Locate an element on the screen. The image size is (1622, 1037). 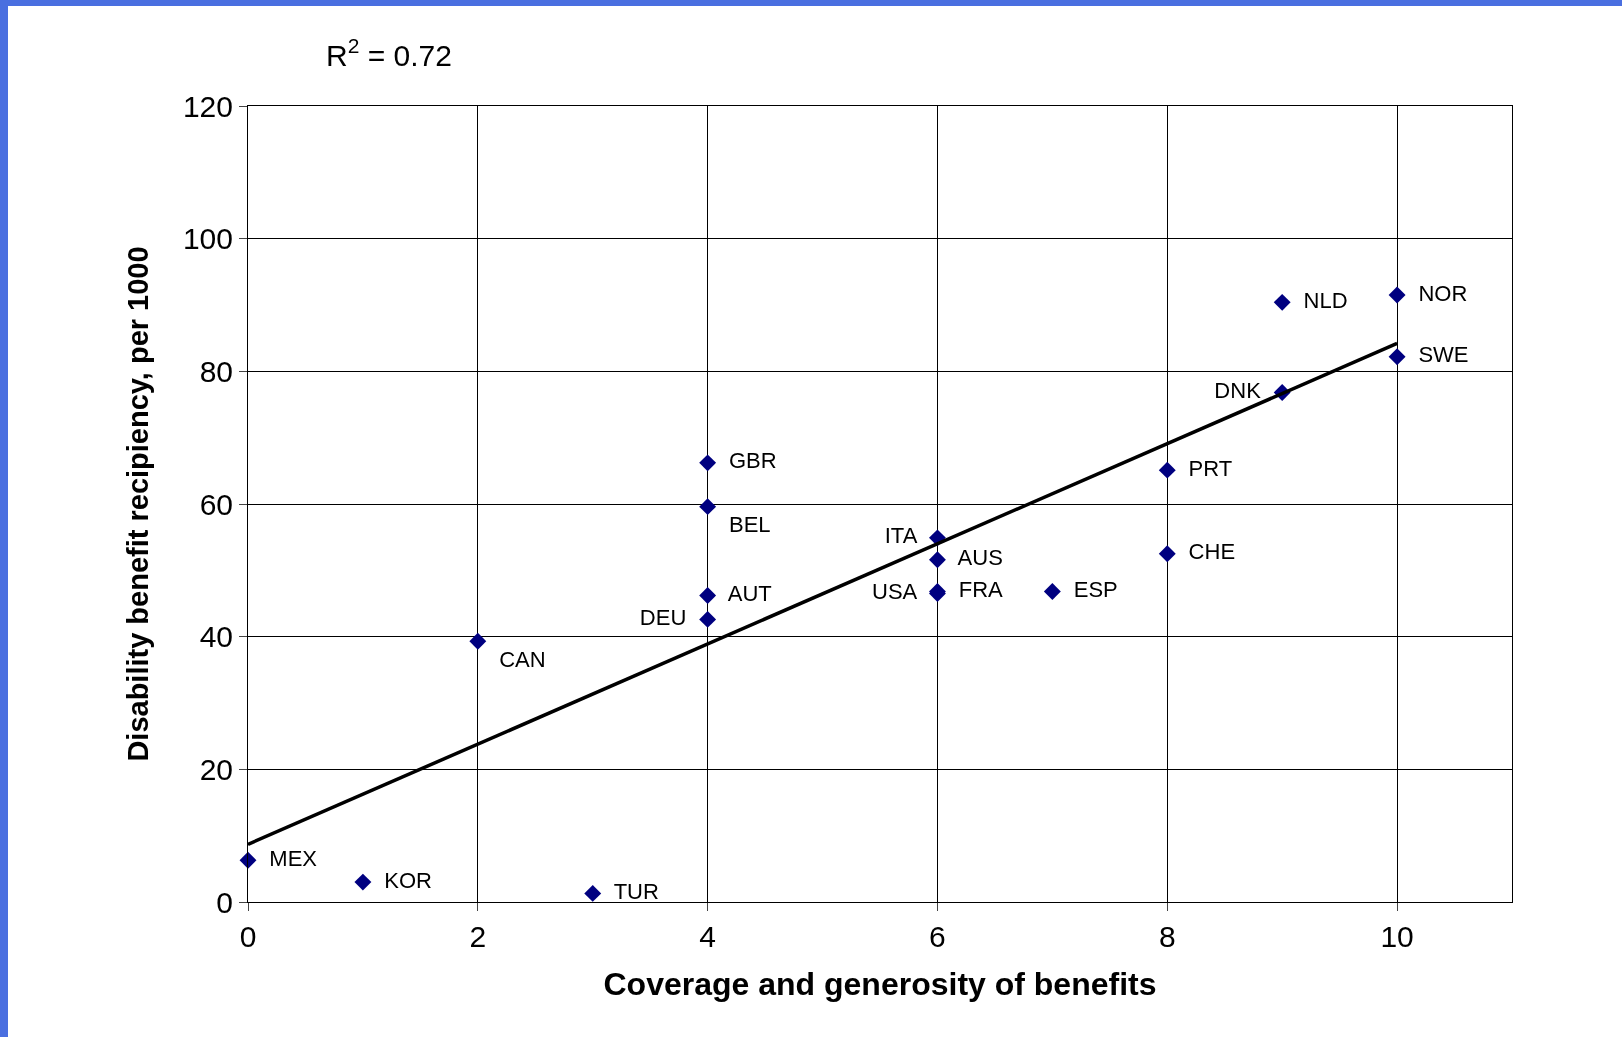
y-tick-label: 40 is located at coordinates (216, 637).